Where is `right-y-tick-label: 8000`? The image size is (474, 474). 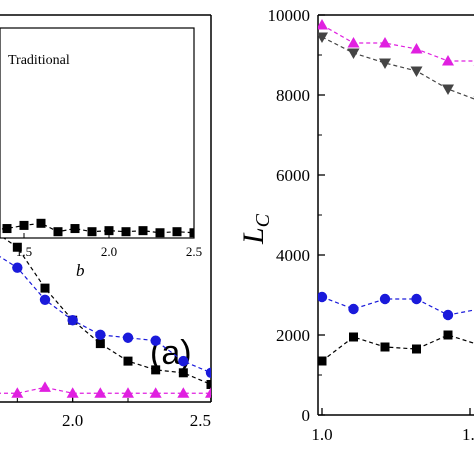
right-y-tick-label: 8000 is located at coordinates (293, 95).